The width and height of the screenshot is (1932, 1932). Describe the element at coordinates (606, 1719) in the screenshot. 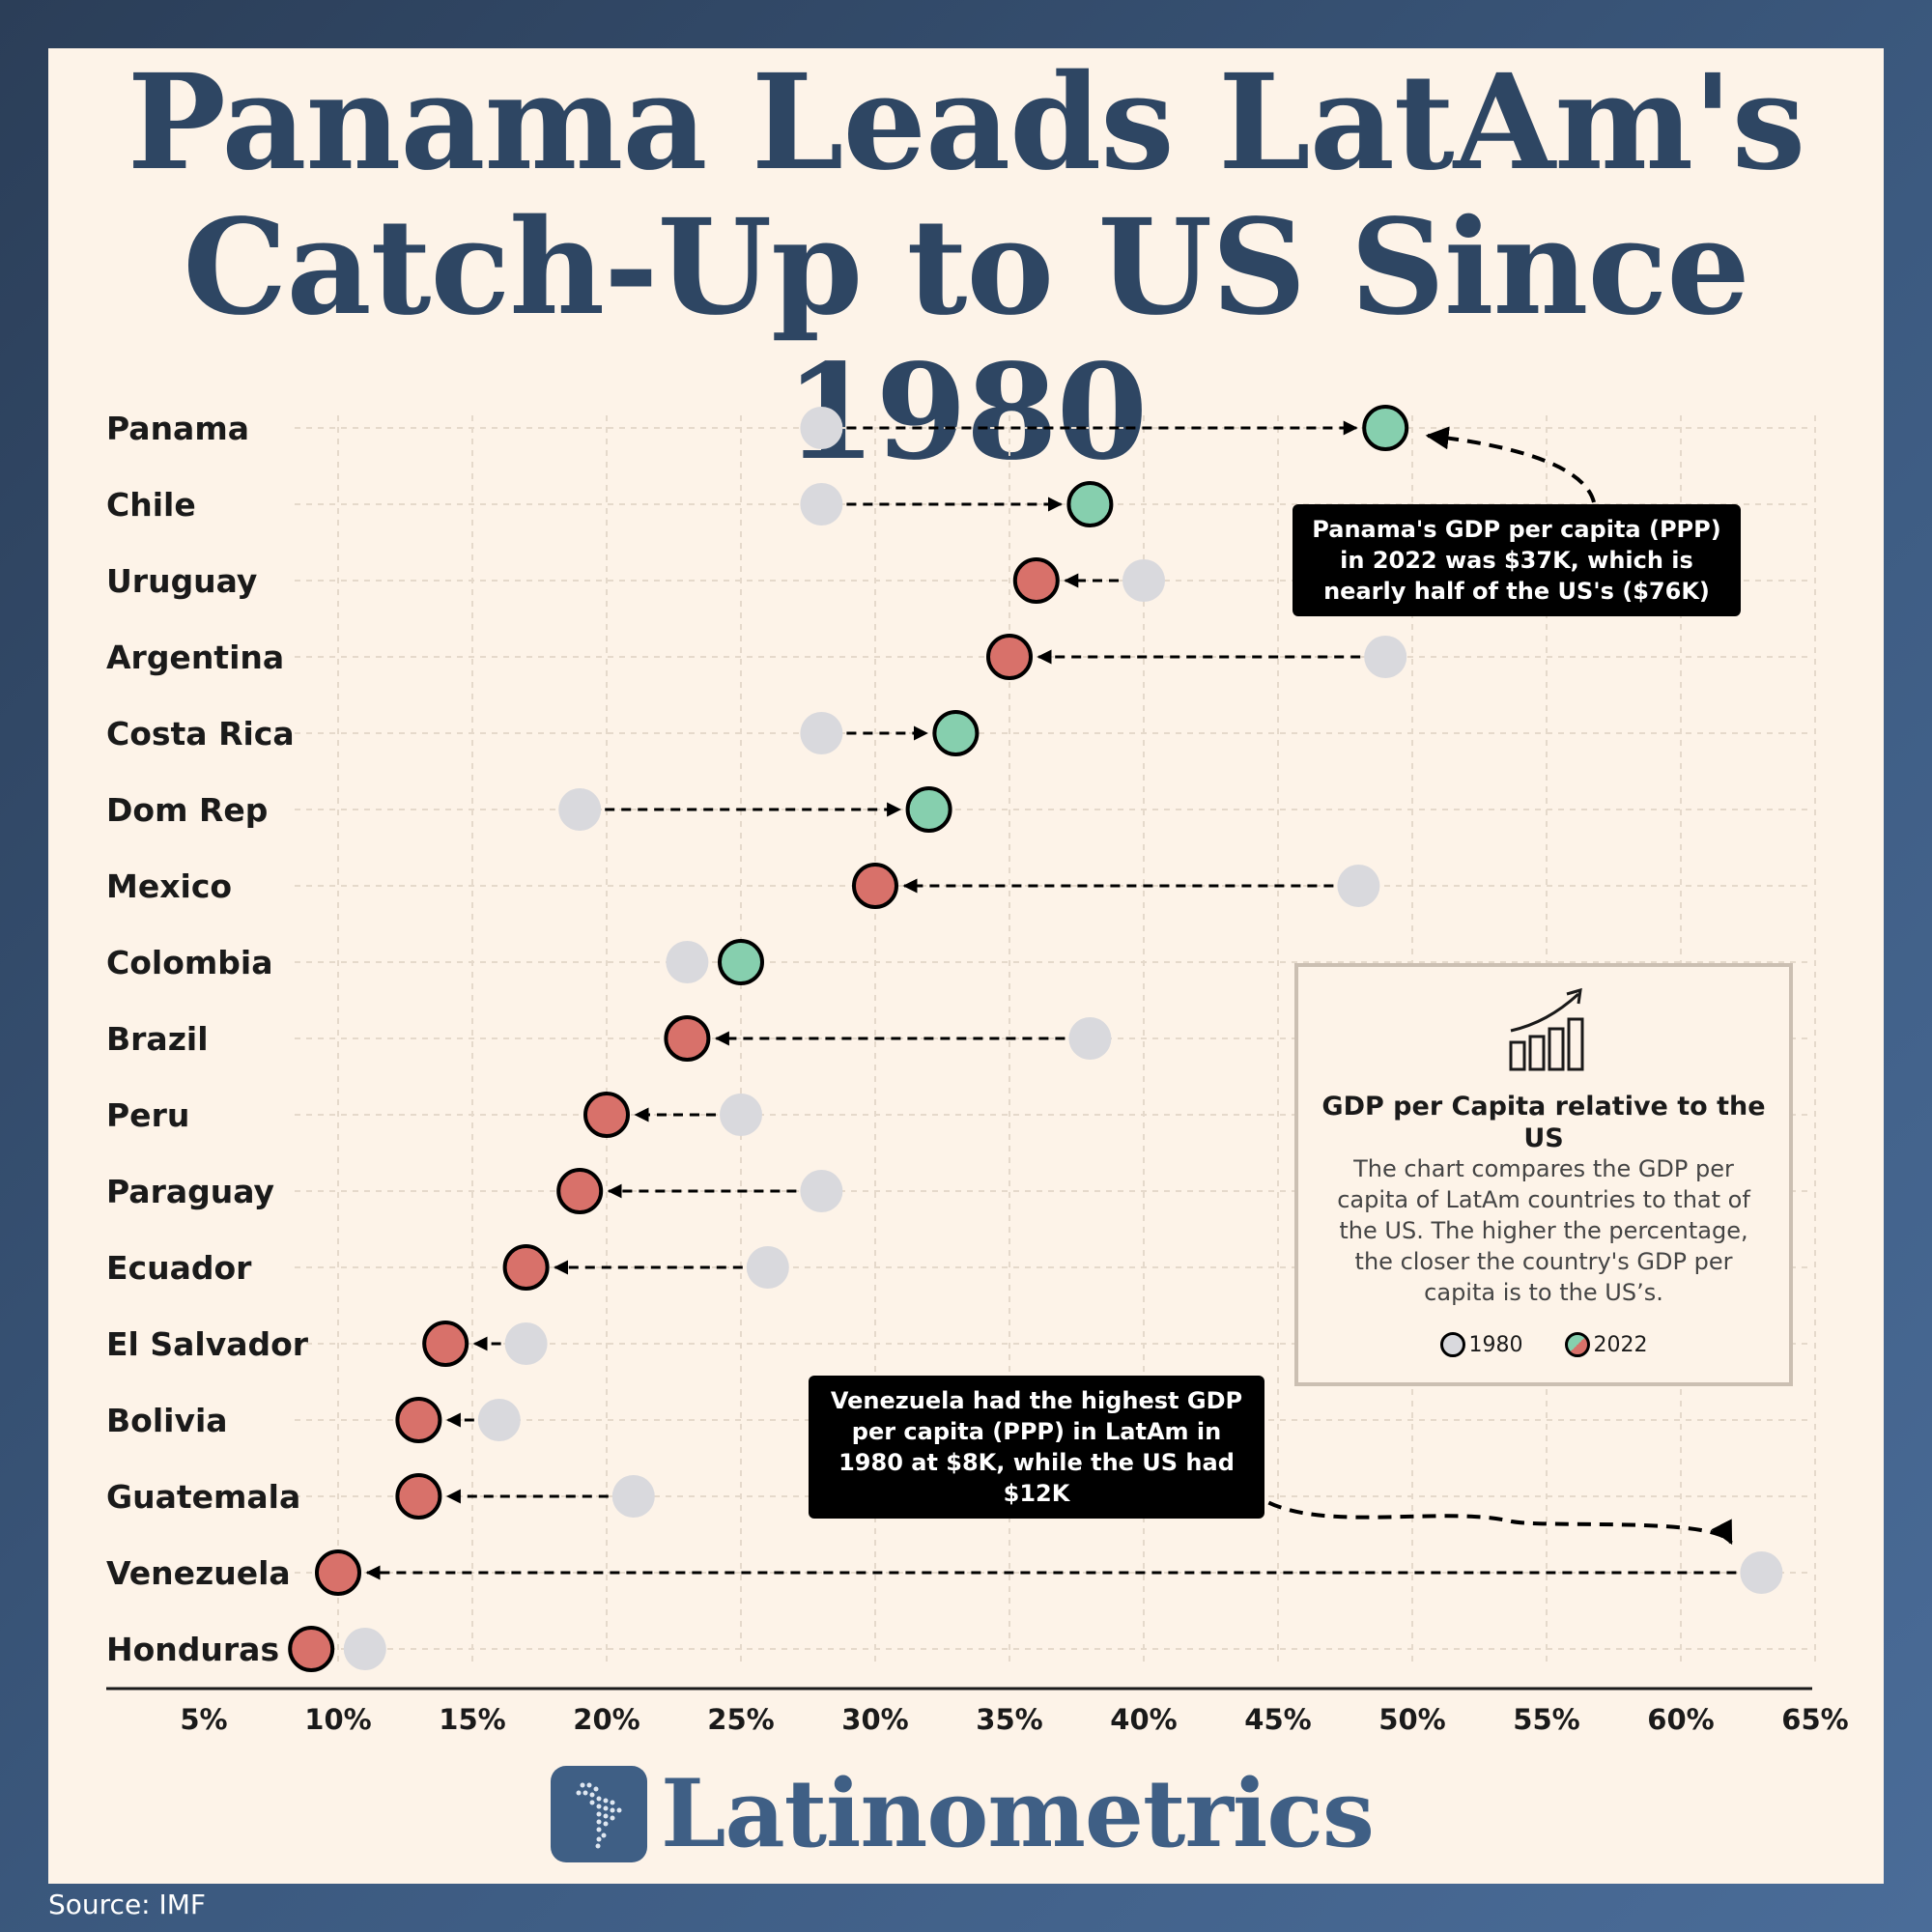

I see `x-tick-label: 20%` at that location.